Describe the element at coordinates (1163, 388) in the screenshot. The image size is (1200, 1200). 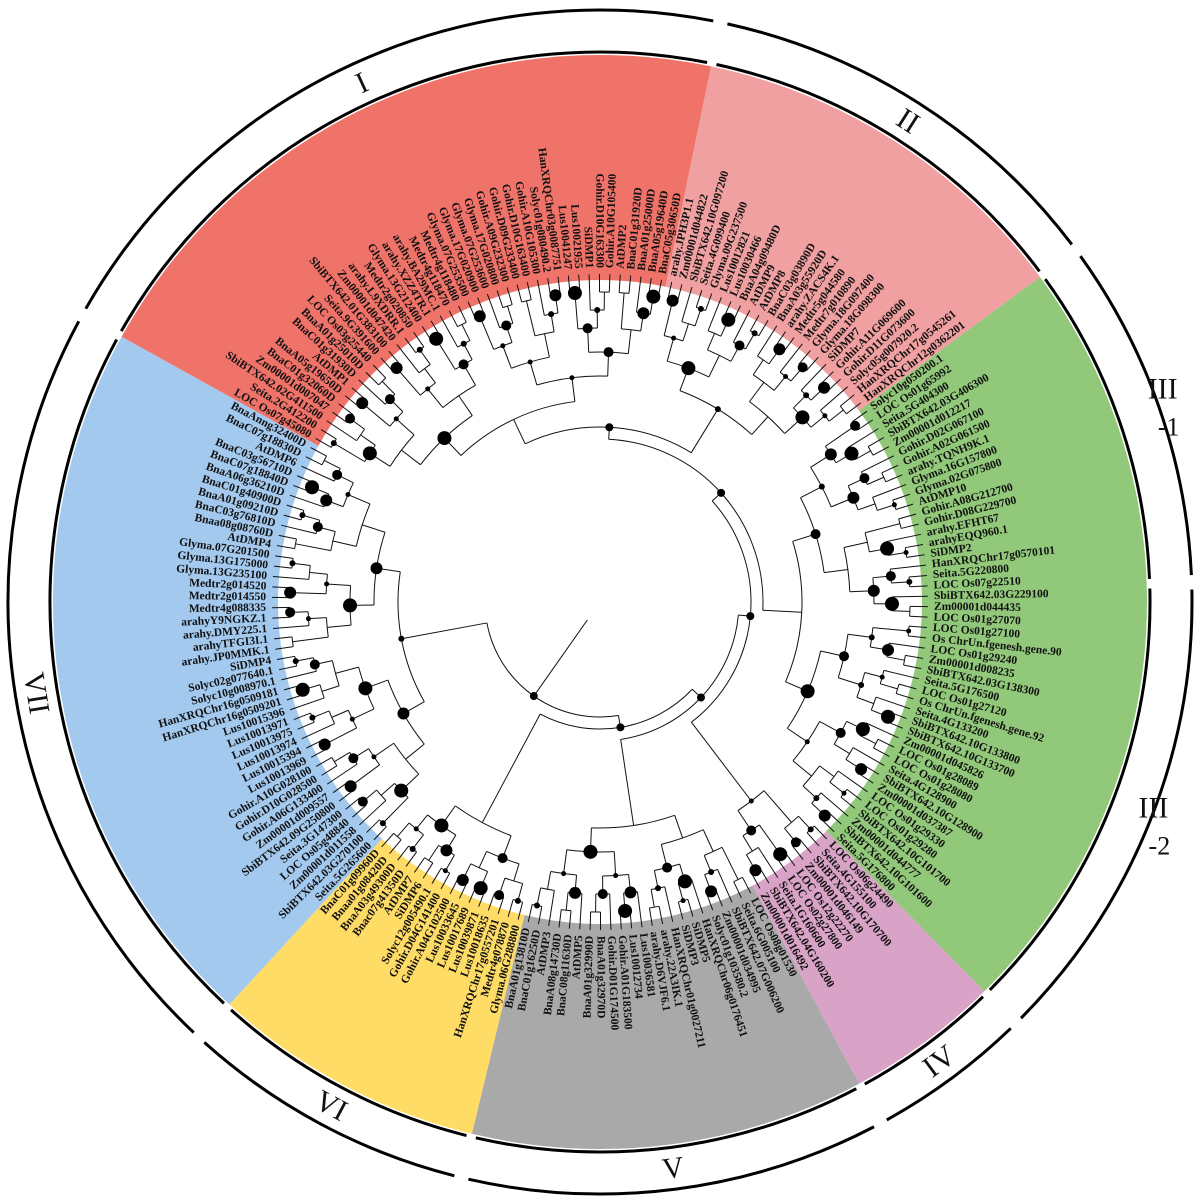
I see `clade-numeral: III` at that location.